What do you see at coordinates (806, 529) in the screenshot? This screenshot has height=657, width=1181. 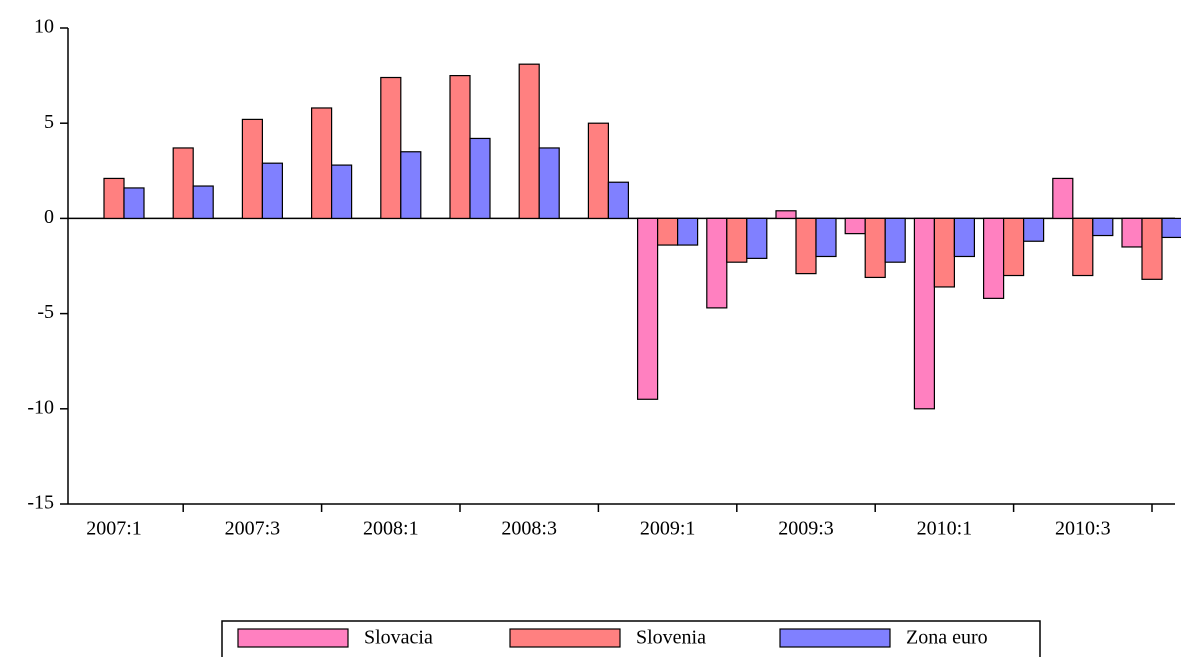 I see `x-tick-label: 2009:3` at bounding box center [806, 529].